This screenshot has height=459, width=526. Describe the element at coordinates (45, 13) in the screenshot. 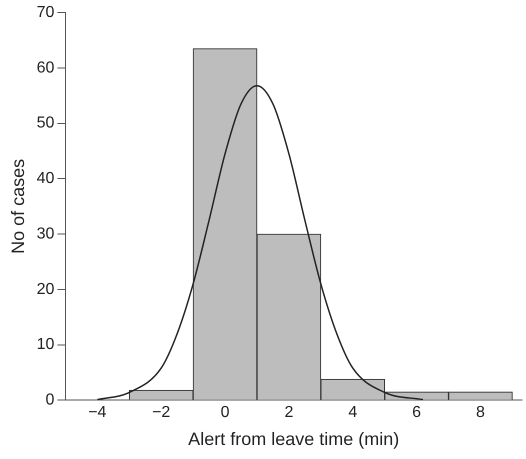

I see `y-tick-label: 70` at that location.